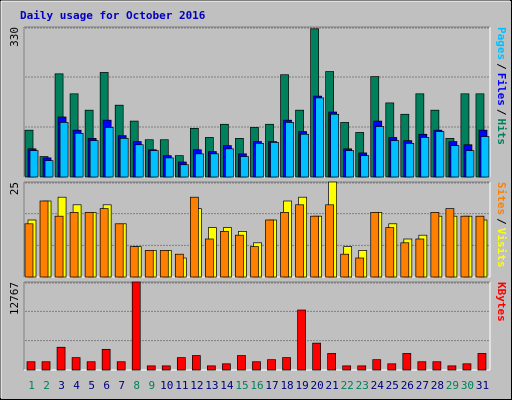 The height and width of the screenshot is (400, 512). Describe the element at coordinates (196, 385) in the screenshot. I see `x-tick-label: 12` at that location.